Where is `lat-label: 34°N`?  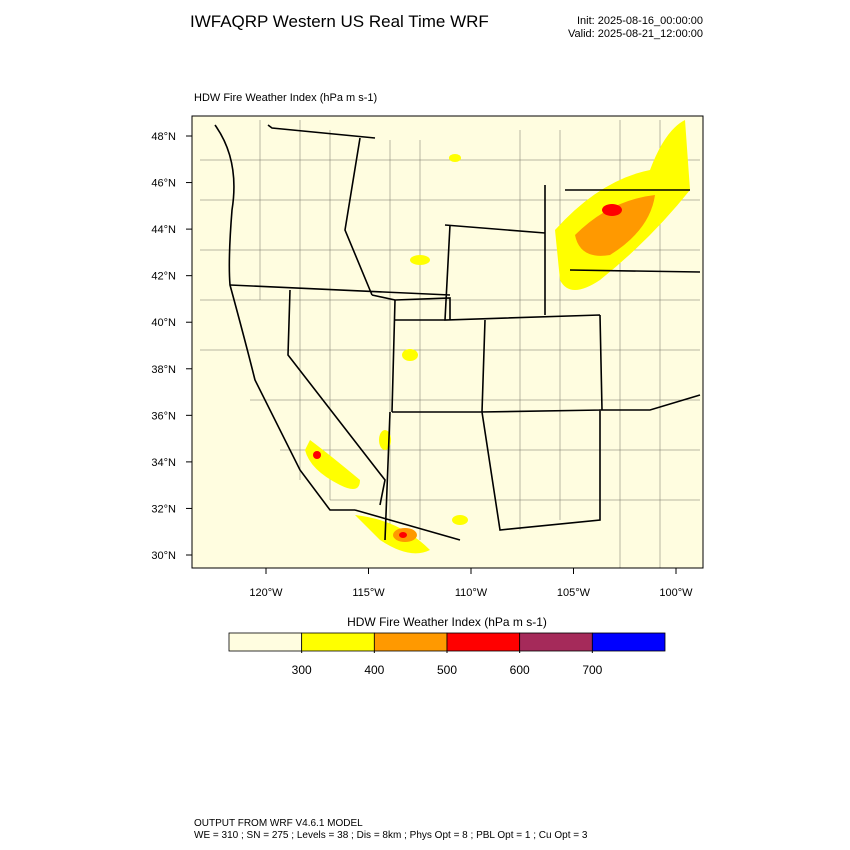 lat-label: 34°N is located at coordinates (163, 463).